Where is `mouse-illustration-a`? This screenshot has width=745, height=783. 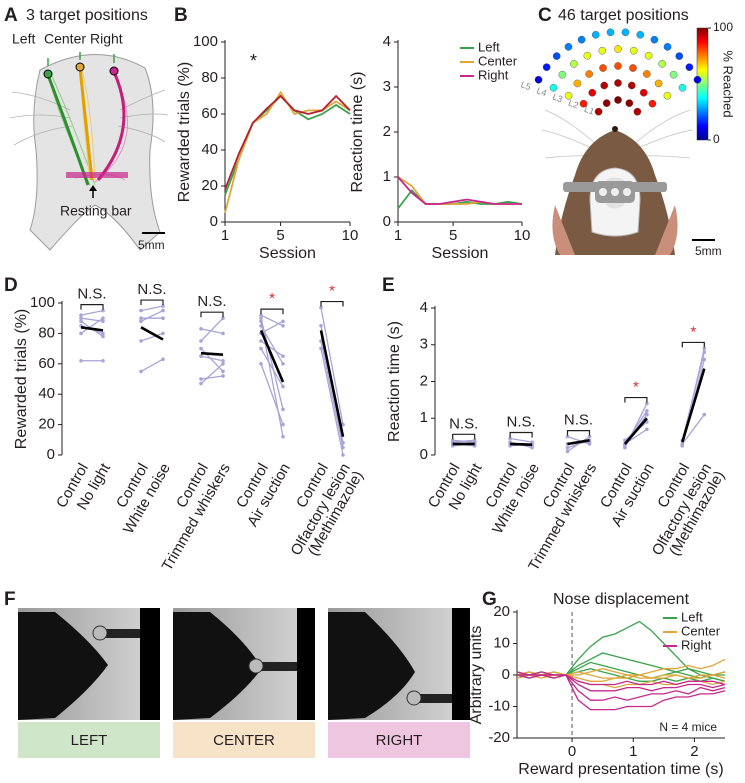
mouse-illustration-a is located at coordinates (89, 151).